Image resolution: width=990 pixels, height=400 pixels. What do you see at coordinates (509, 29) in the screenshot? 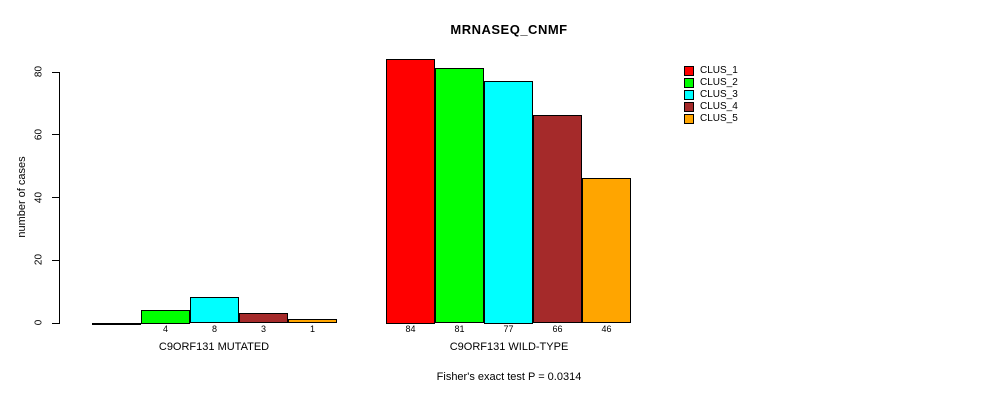
I see `chart-title: MRNASEQ_CNMF` at bounding box center [509, 29].